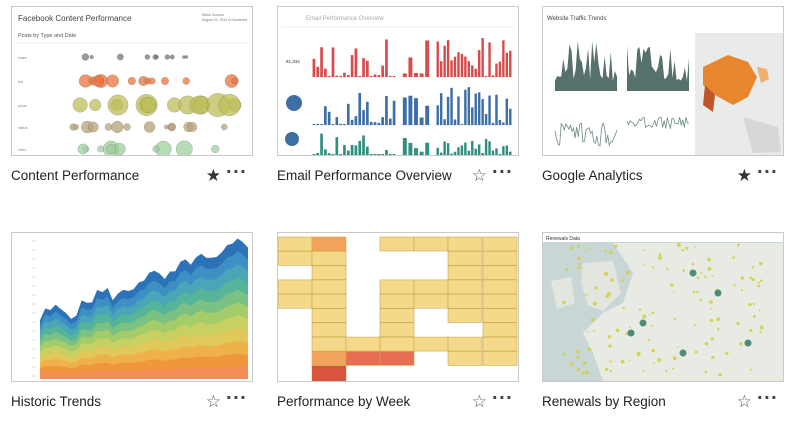  I want to click on workbook-title: Performance by Week, so click(344, 401).